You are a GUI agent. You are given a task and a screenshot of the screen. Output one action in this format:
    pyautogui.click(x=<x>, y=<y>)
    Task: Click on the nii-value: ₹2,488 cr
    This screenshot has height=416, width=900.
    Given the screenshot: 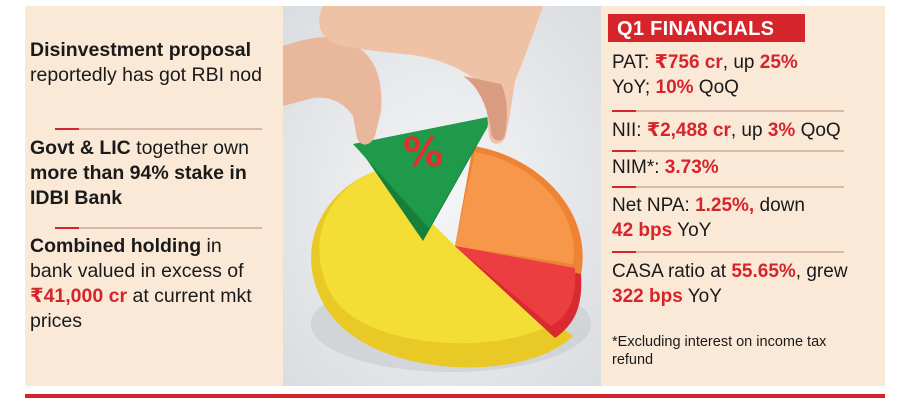 What is the action you would take?
    pyautogui.click(x=688, y=130)
    